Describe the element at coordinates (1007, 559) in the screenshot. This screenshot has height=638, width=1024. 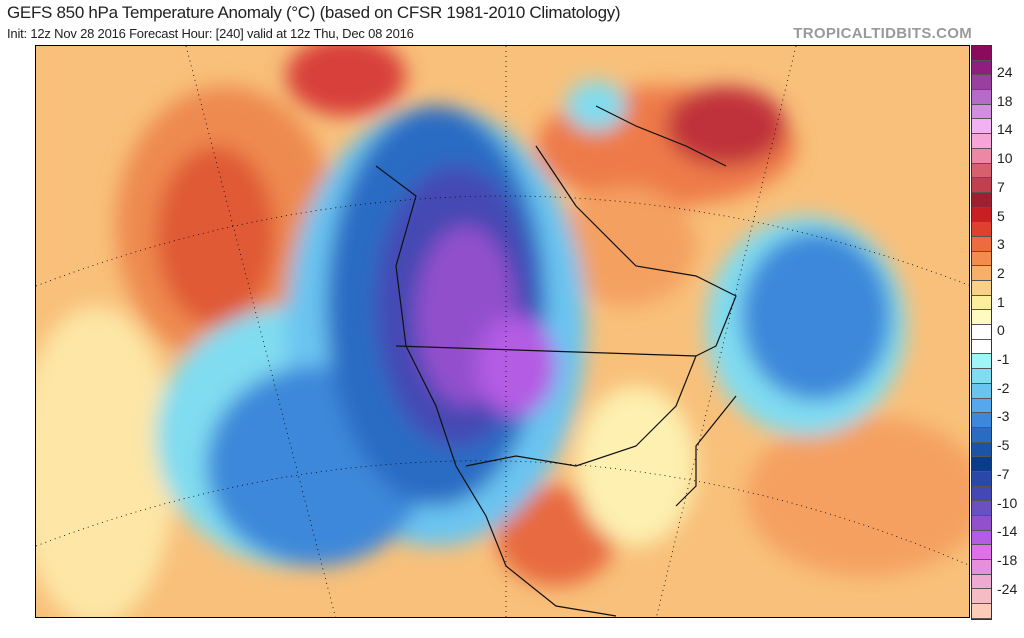
I see `colorbar-label: -18` at that location.